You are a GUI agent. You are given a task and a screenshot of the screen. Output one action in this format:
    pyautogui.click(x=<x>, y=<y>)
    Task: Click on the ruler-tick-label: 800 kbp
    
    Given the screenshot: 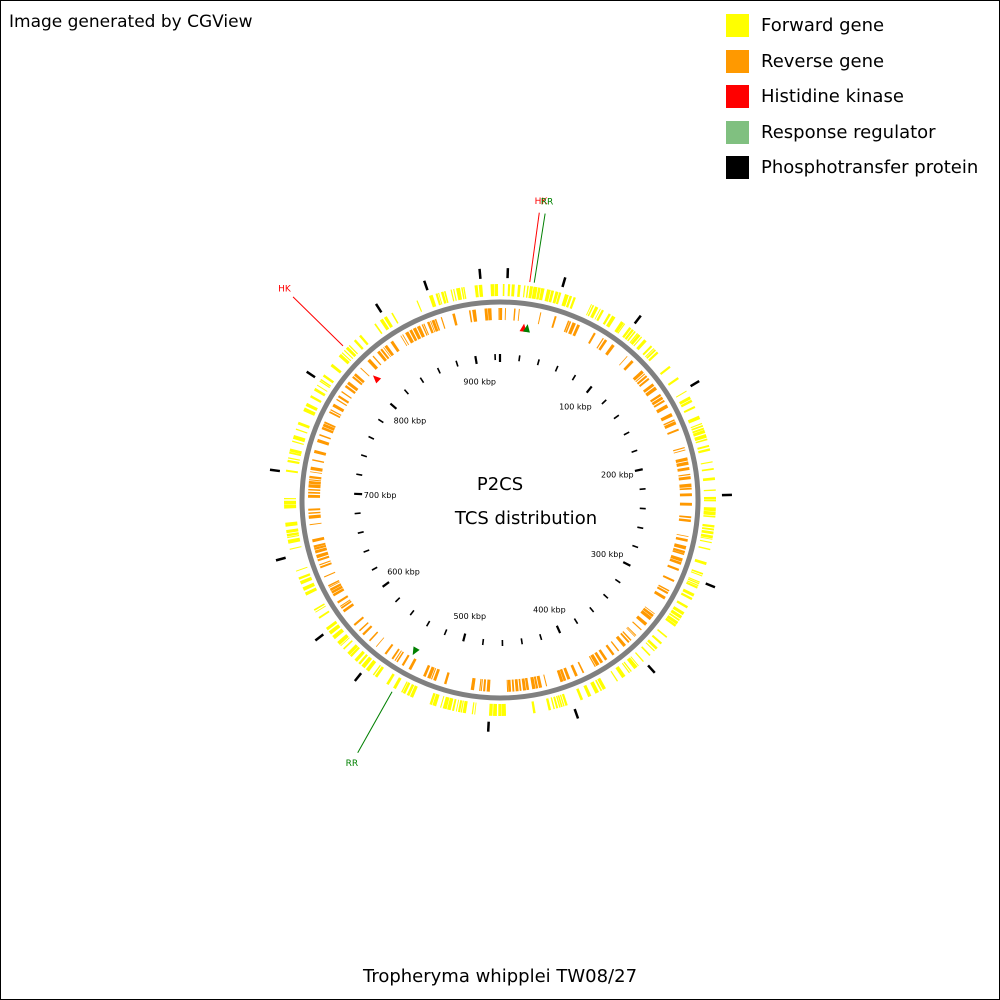 What is the action you would take?
    pyautogui.click(x=410, y=421)
    